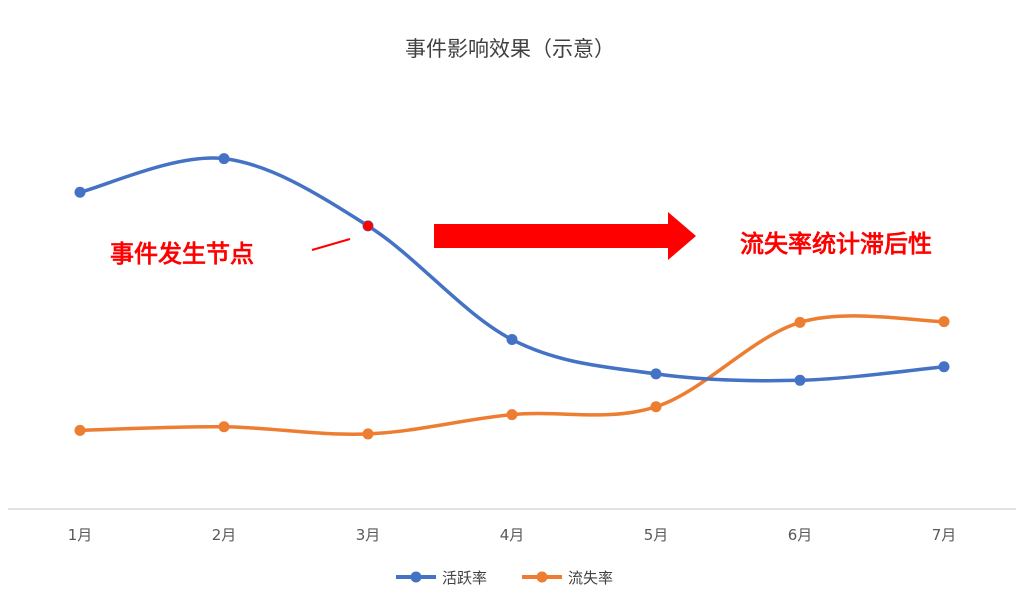  What do you see at coordinates (504, 578) in the screenshot?
I see `legend: 活跃率 流失率` at bounding box center [504, 578].